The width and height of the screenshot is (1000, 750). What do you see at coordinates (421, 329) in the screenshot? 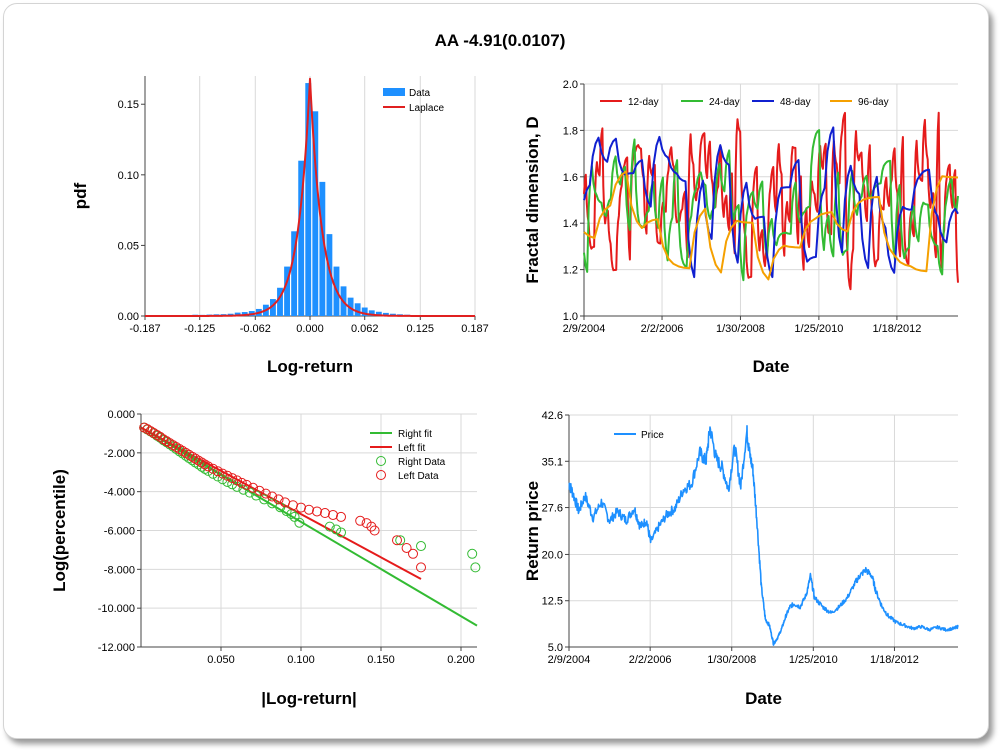
I see `x-tick-label: 0.125` at bounding box center [421, 329].